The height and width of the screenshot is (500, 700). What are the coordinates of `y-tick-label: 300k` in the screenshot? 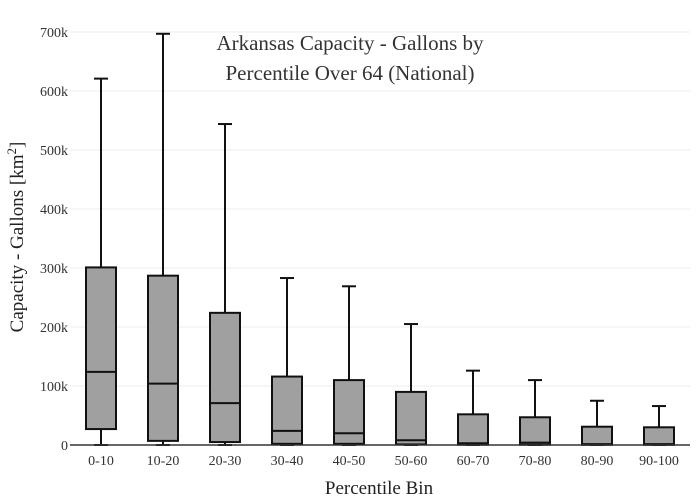 It's located at (54, 269).